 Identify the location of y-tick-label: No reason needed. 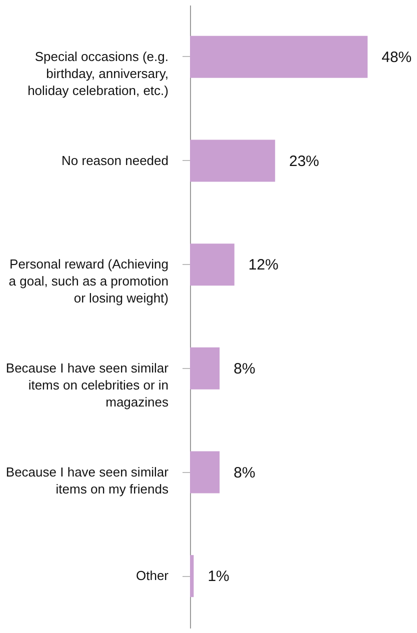
(115, 160).